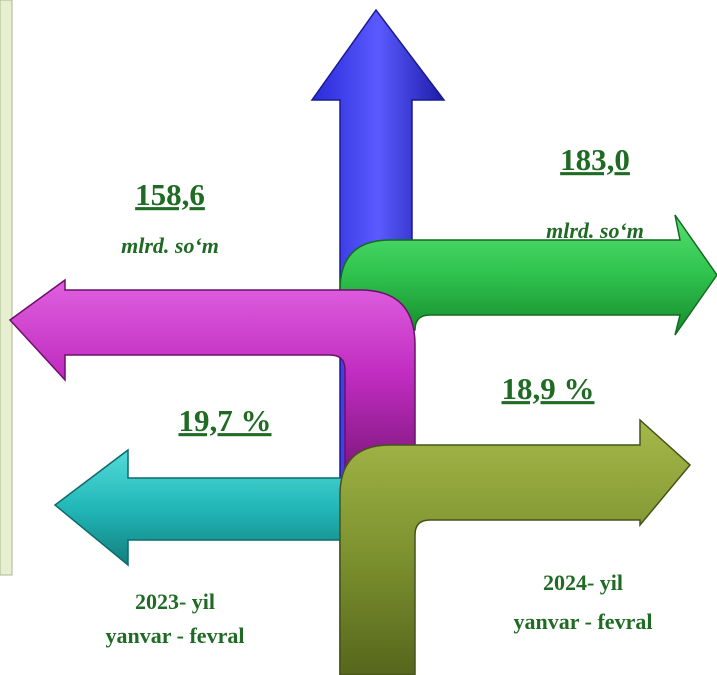 This screenshot has height=675, width=717. I want to click on side-strip, so click(6, 288).